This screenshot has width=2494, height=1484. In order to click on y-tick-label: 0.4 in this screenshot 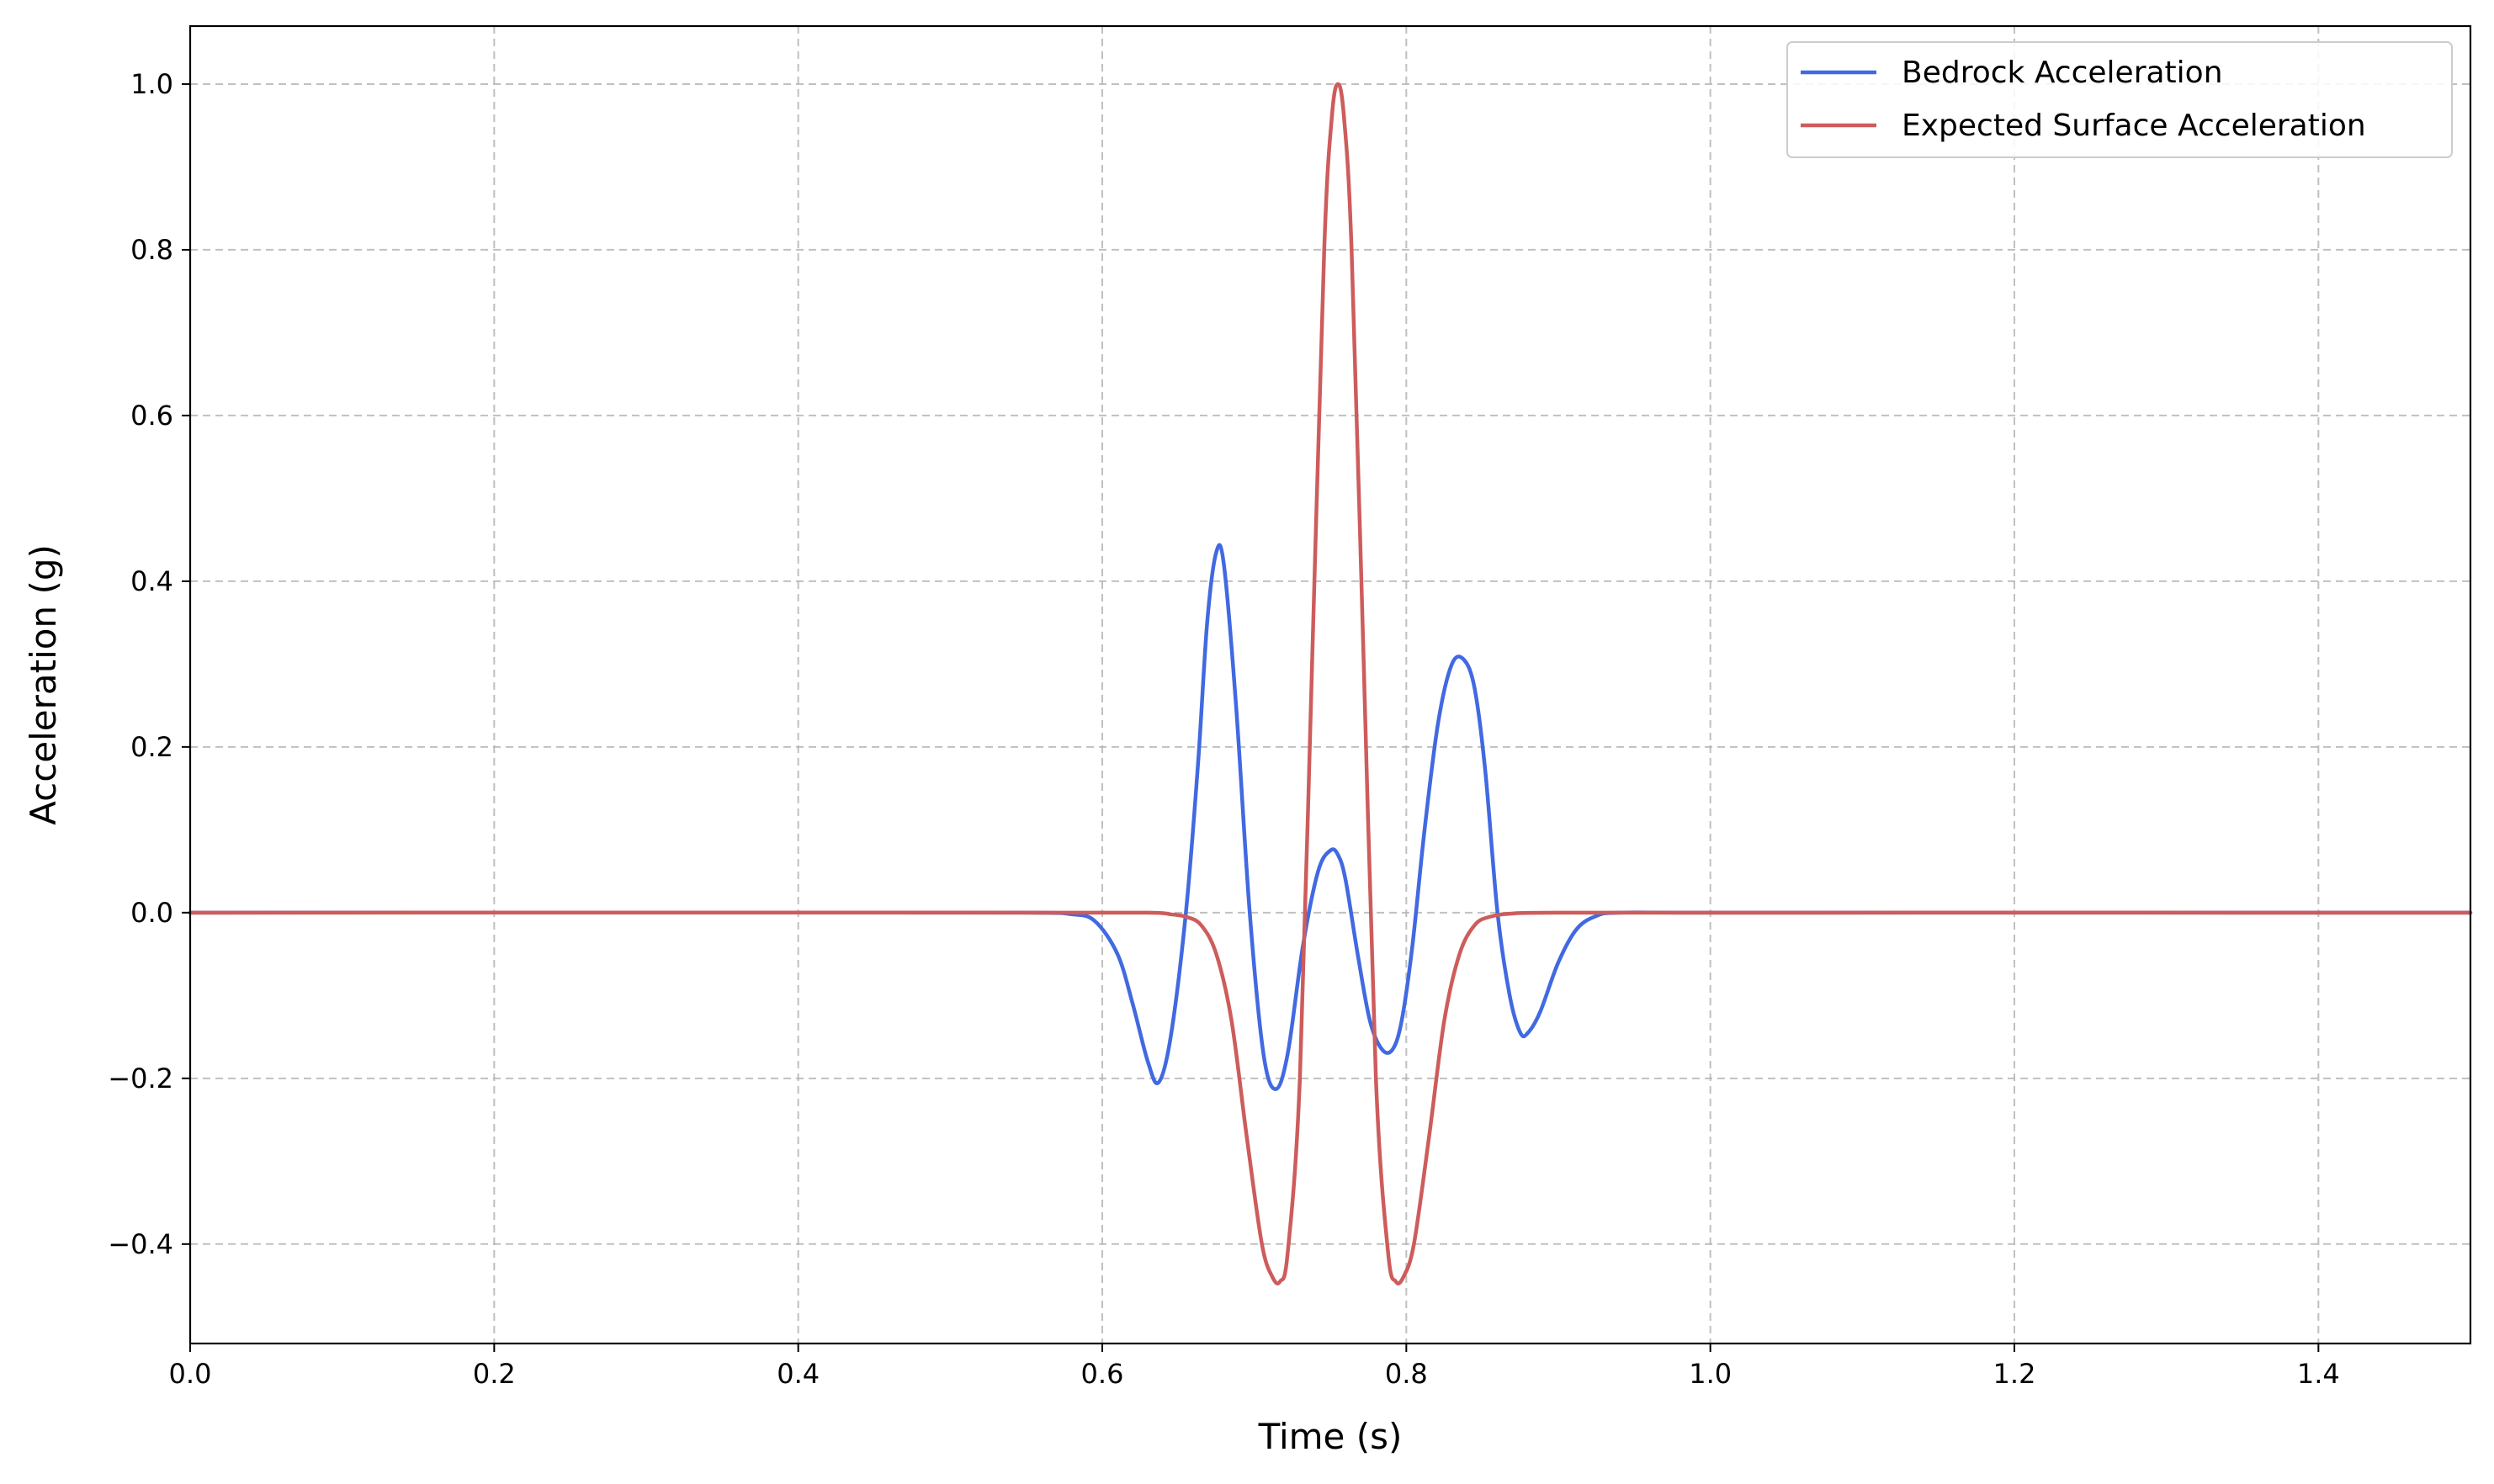, I will do `click(151, 581)`.